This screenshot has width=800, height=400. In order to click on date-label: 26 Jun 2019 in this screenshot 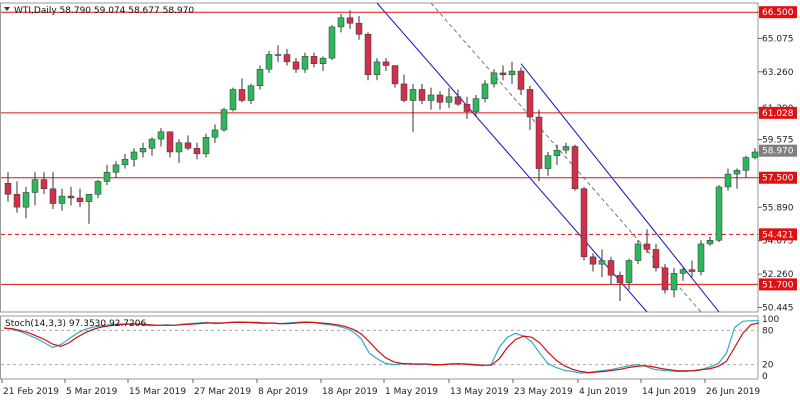, I will do `click(733, 392)`.